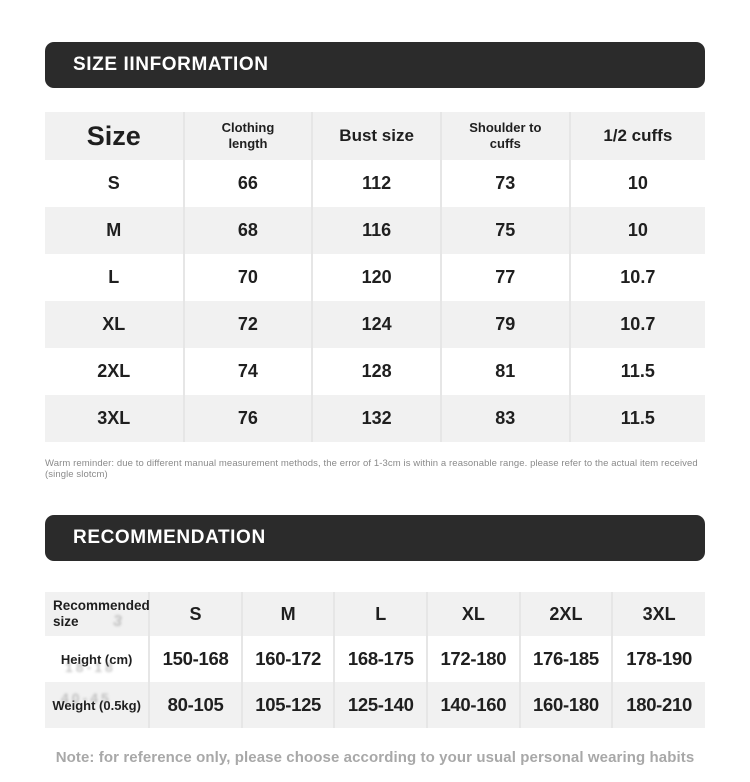  I want to click on size-label: L, so click(114, 277).